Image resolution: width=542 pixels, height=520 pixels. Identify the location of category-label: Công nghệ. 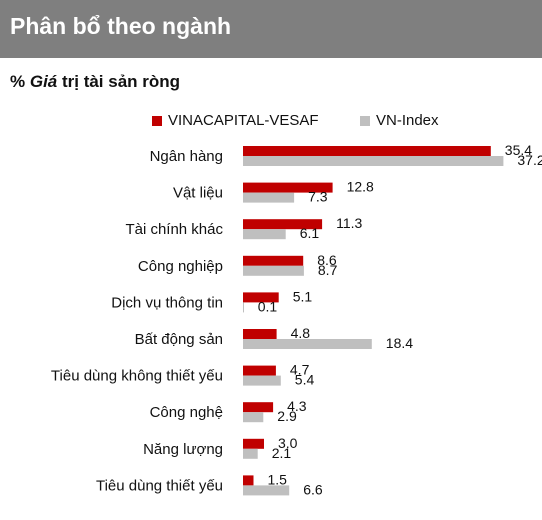
(186, 412).